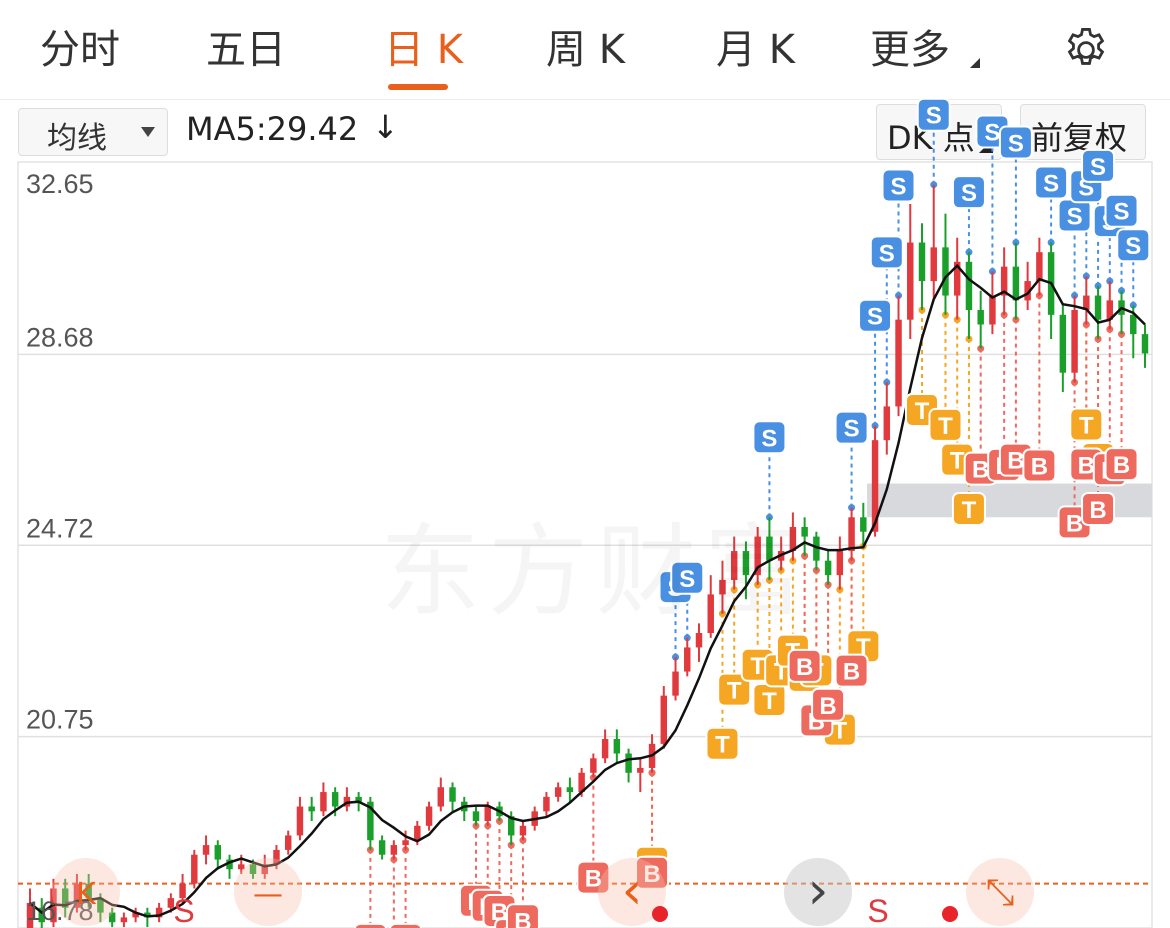  Describe the element at coordinates (596, 562) in the screenshot. I see `watermark: 东方财富` at that location.